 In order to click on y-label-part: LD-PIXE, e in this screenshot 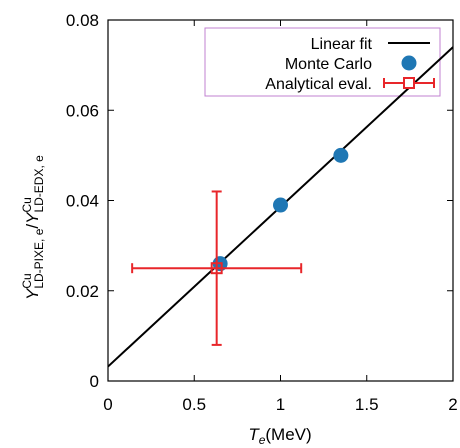, I will do `click(39, 258)`.